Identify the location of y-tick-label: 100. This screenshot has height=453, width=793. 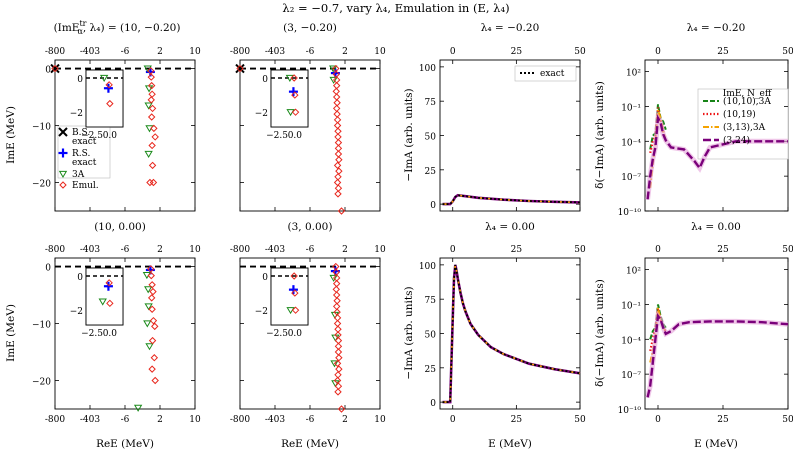
(427, 267).